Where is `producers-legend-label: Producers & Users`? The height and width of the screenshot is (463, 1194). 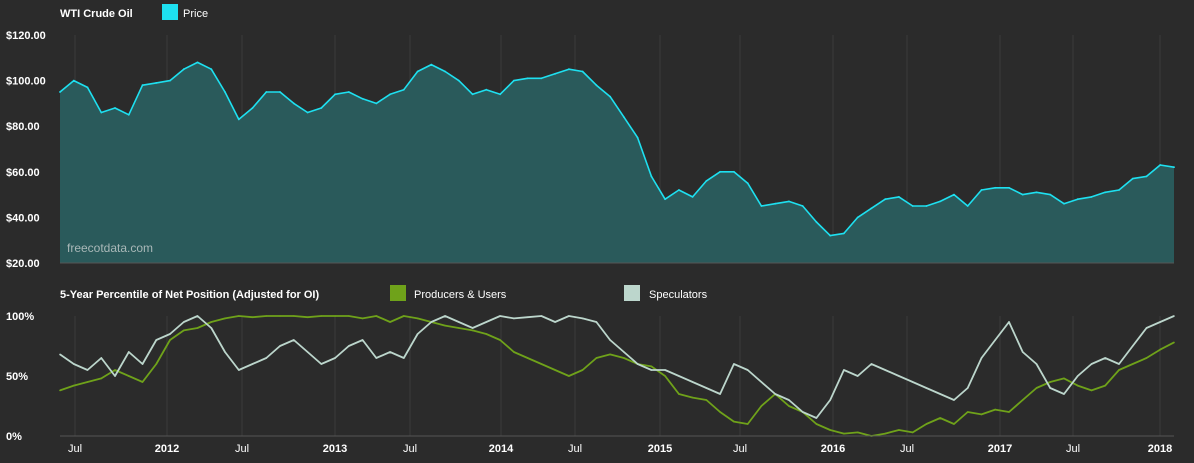 producers-legend-label: Producers & Users is located at coordinates (460, 295).